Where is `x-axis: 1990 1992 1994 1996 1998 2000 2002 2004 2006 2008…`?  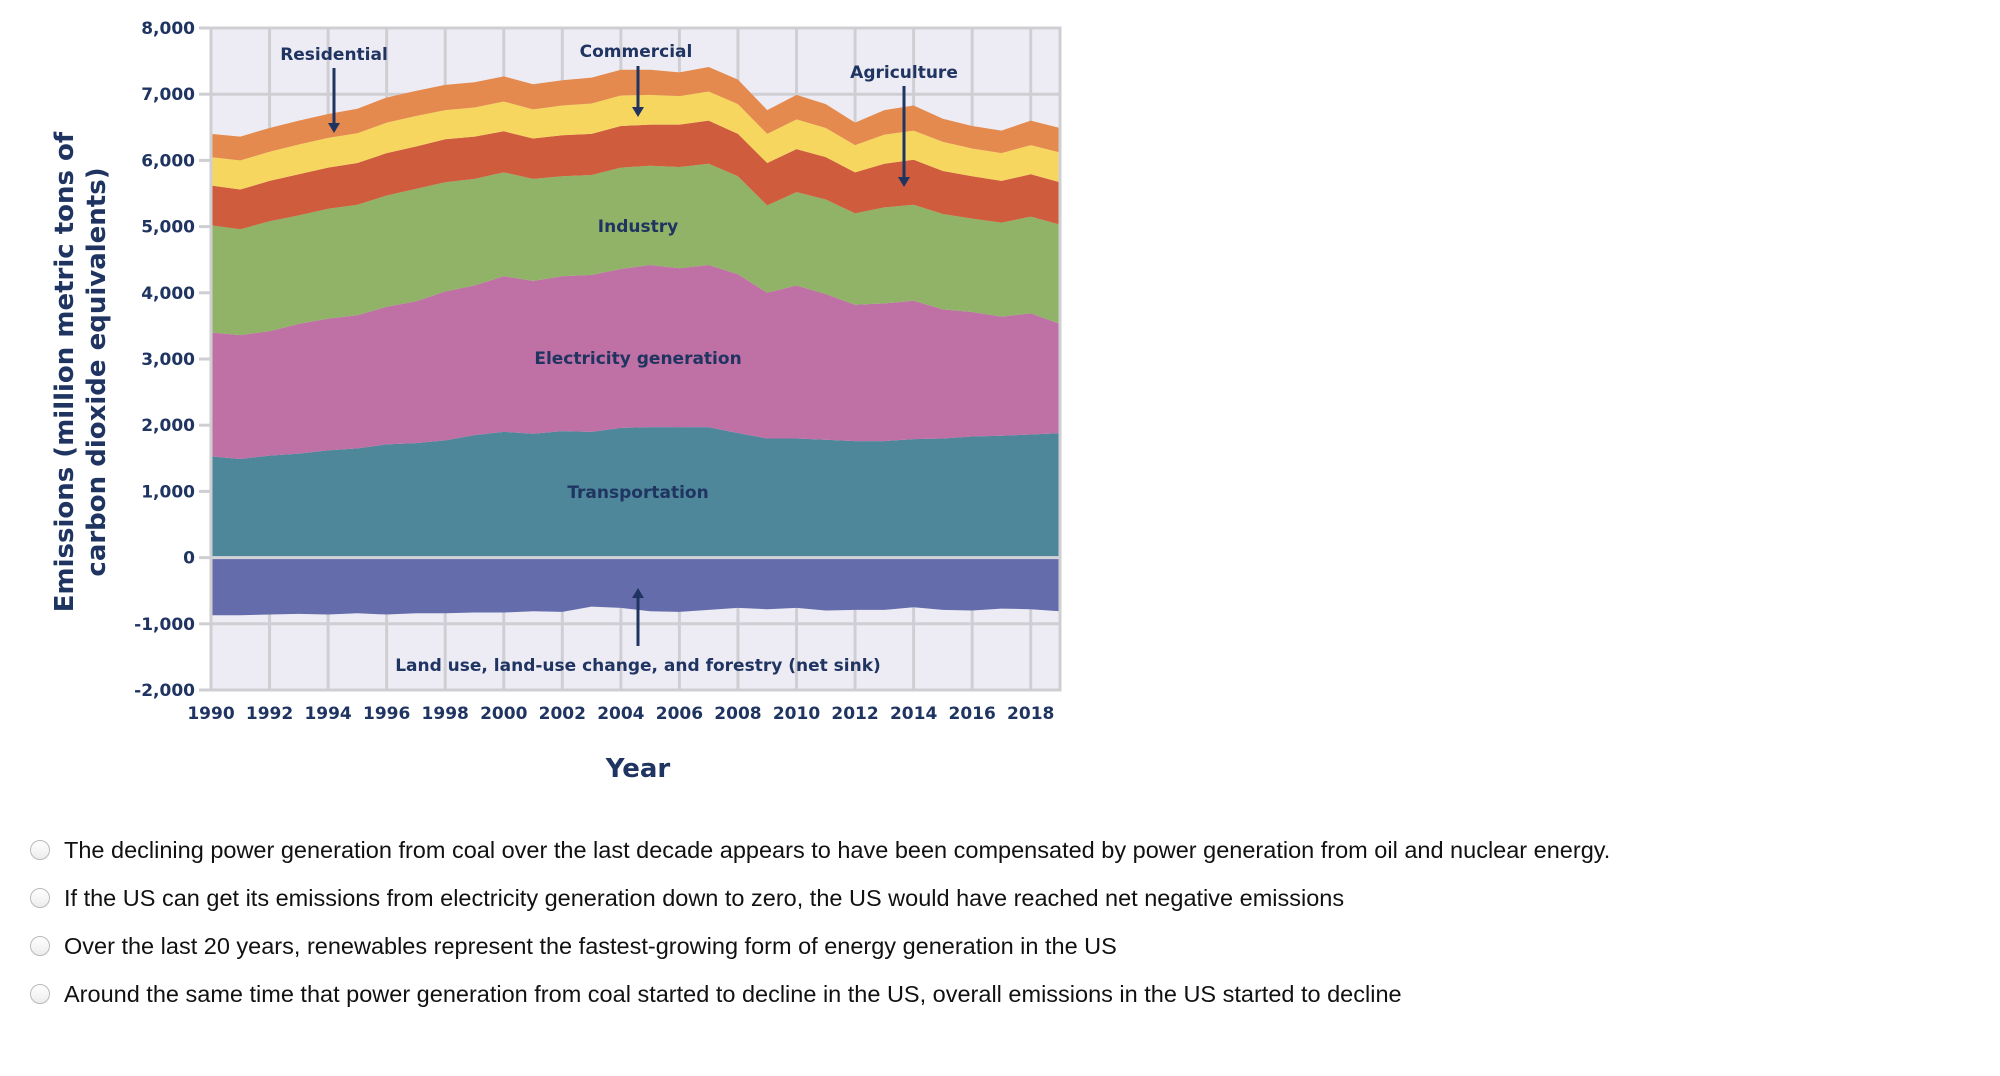
x-axis: 1990 1992 1994 1996 1998 2000 2002 2004 2006 2008… is located at coordinates (620, 714).